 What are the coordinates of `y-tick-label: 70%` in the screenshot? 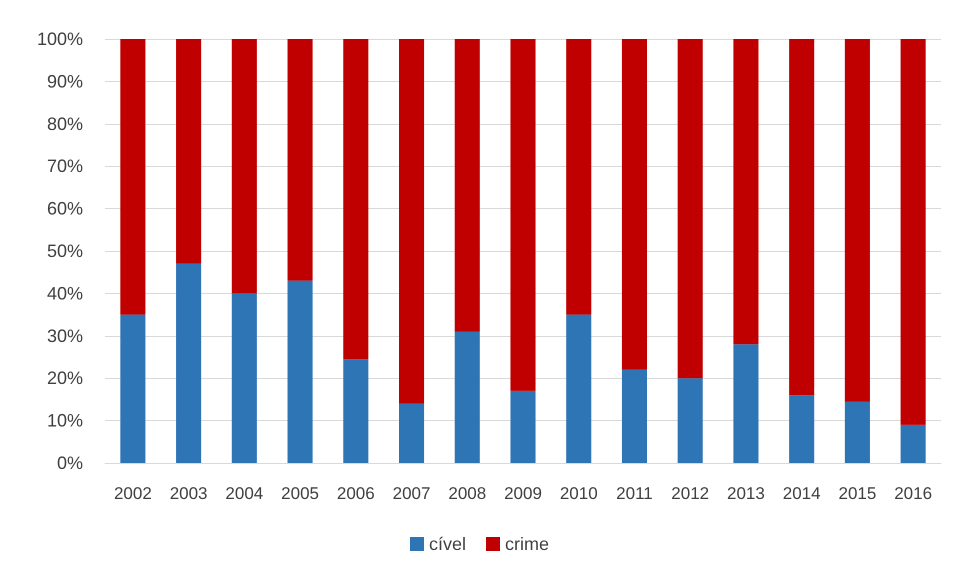 It's located at (64, 166).